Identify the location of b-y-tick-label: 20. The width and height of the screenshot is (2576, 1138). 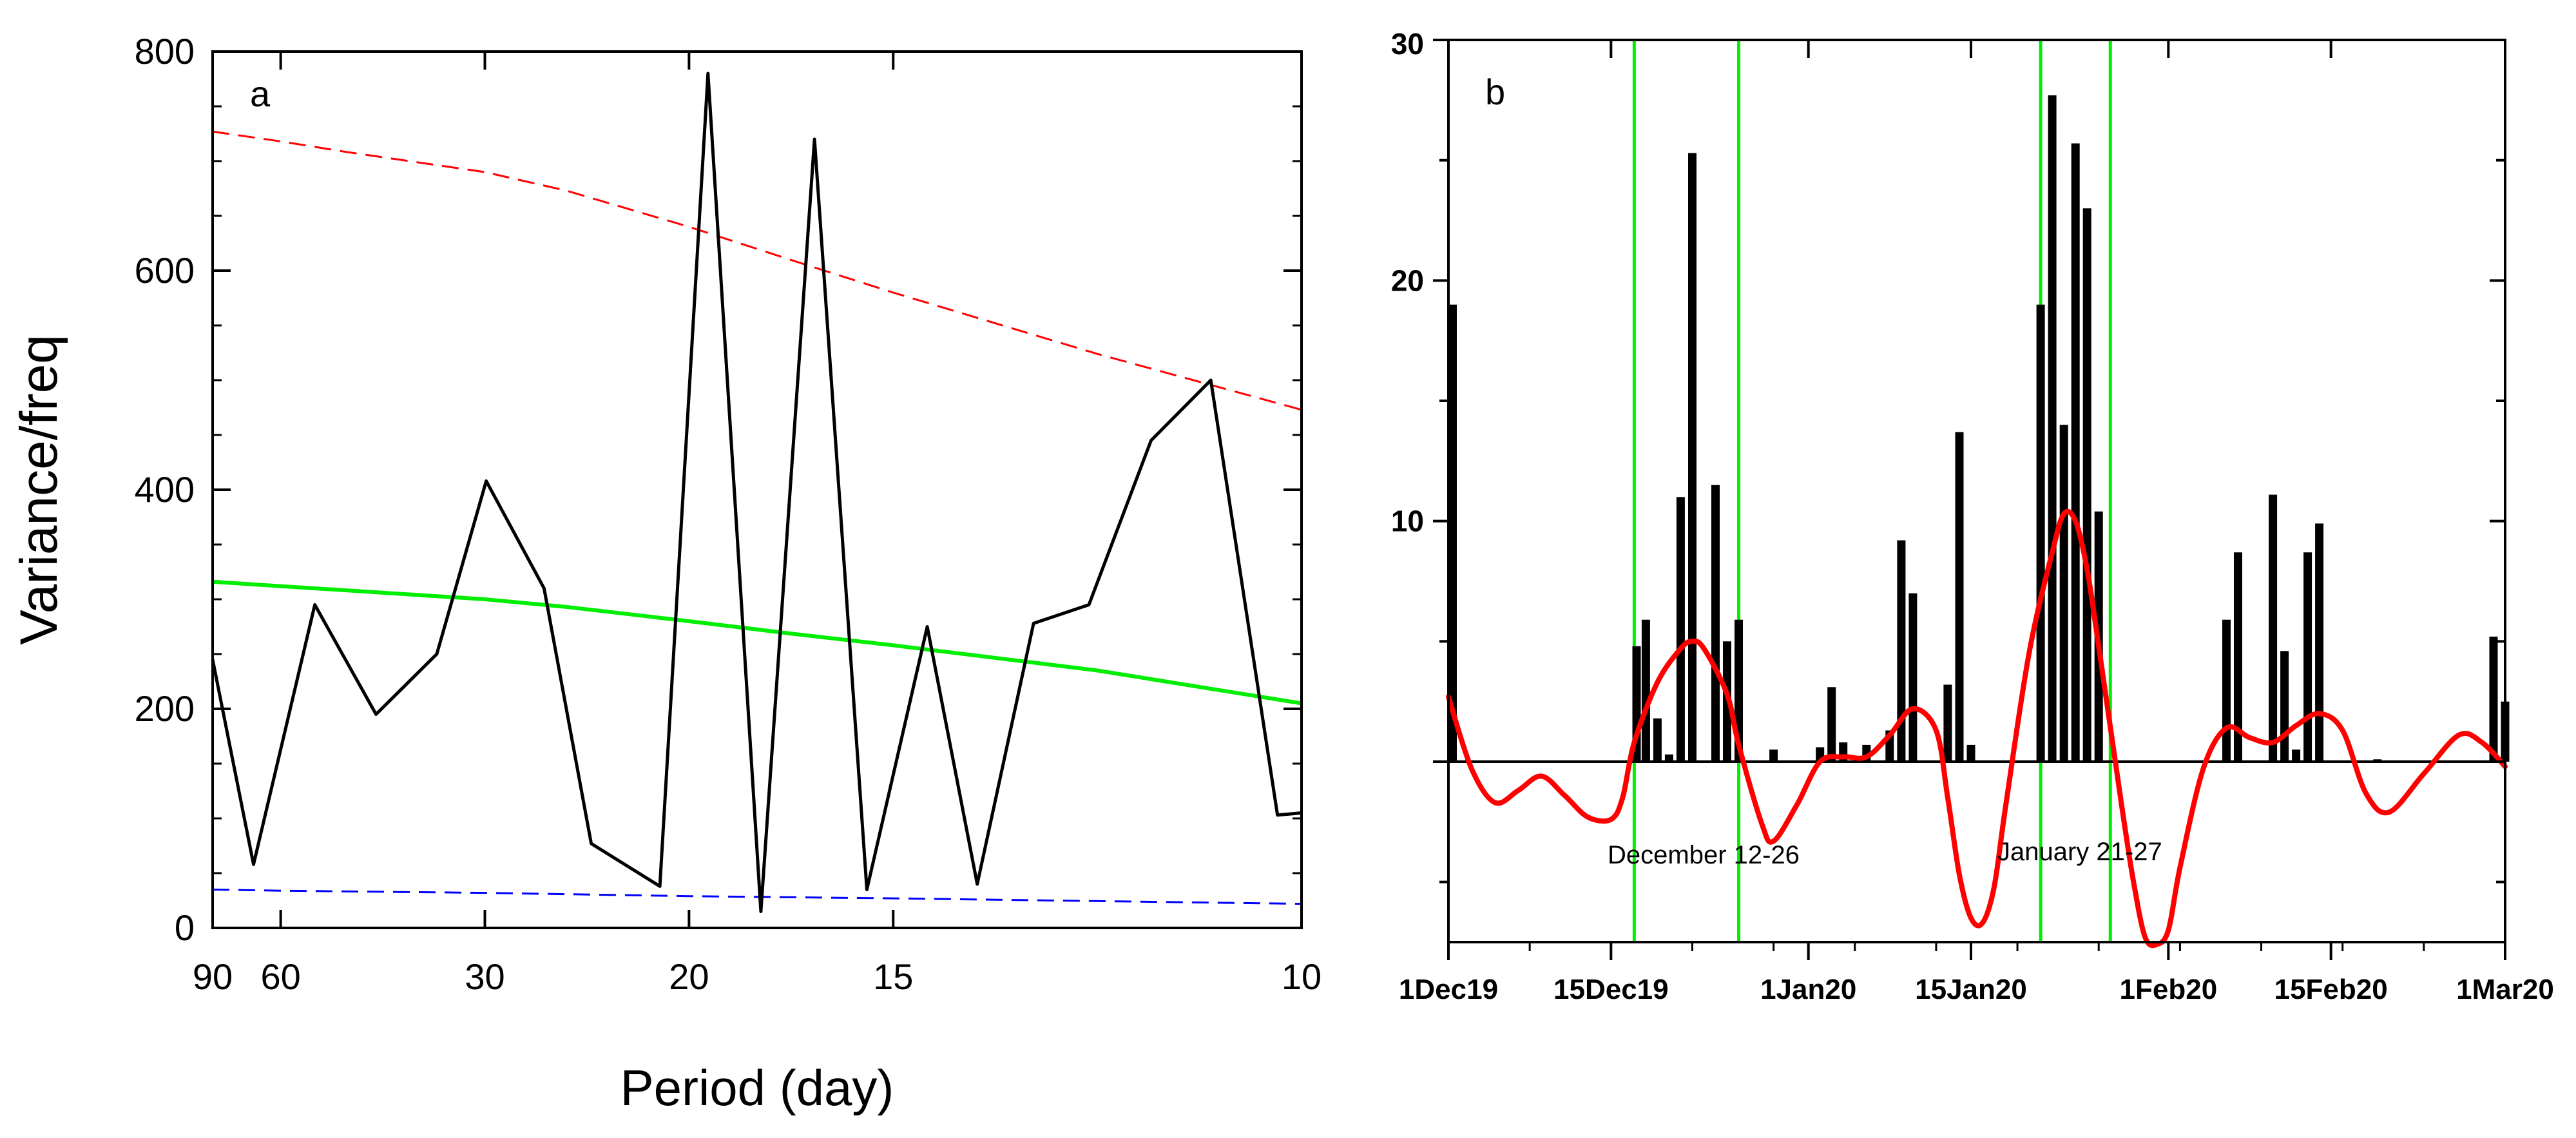
(1408, 280).